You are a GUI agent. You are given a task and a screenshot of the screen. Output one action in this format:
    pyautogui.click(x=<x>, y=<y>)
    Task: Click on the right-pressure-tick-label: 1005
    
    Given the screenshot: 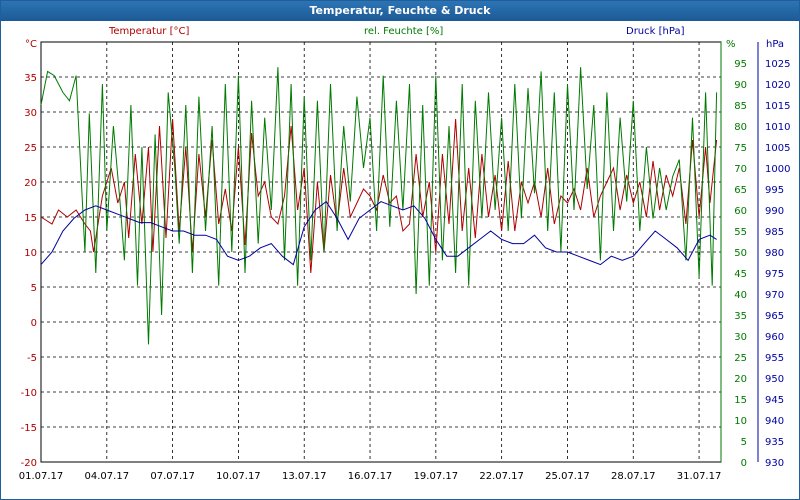 What is the action you would take?
    pyautogui.click(x=777, y=148)
    